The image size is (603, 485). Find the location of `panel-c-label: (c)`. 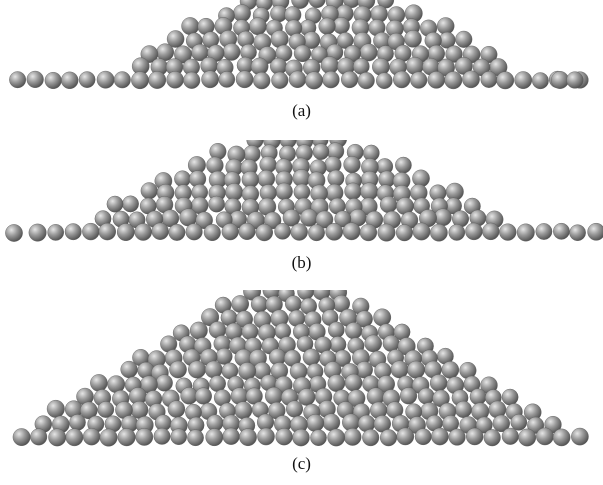

panel-c-label: (c) is located at coordinates (301, 463).